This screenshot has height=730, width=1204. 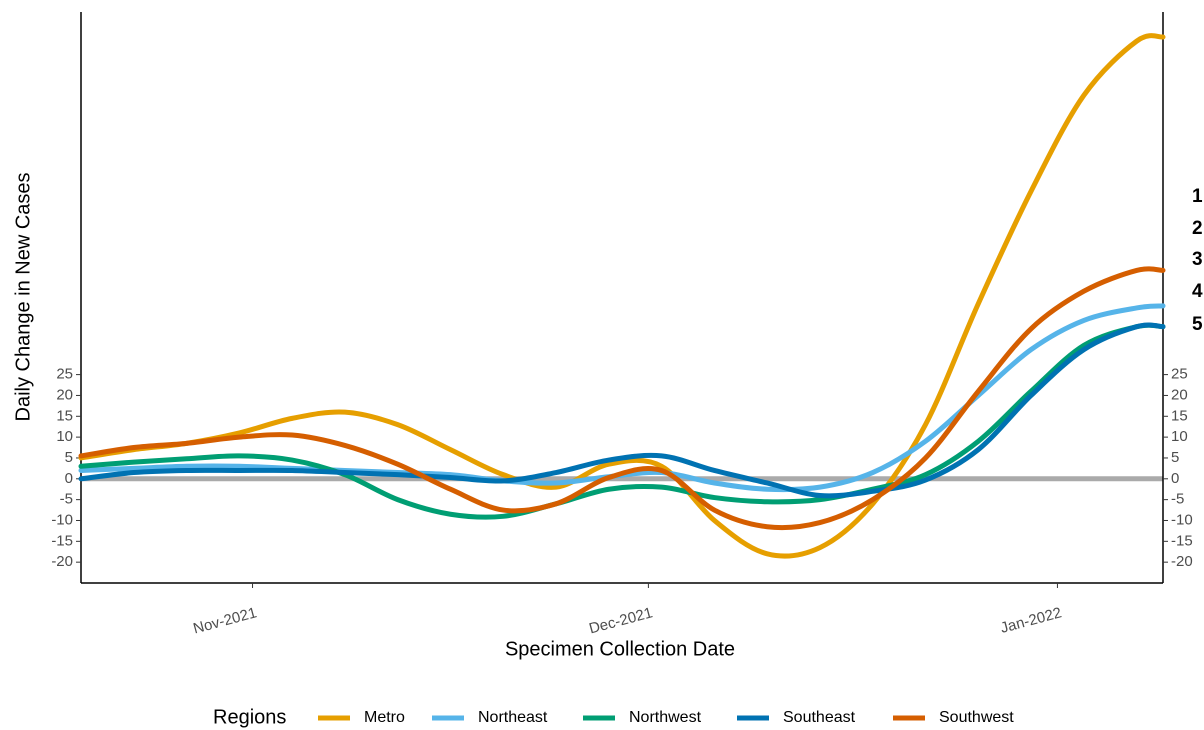 I want to click on y-tick-label: 10, so click(x=64, y=436).